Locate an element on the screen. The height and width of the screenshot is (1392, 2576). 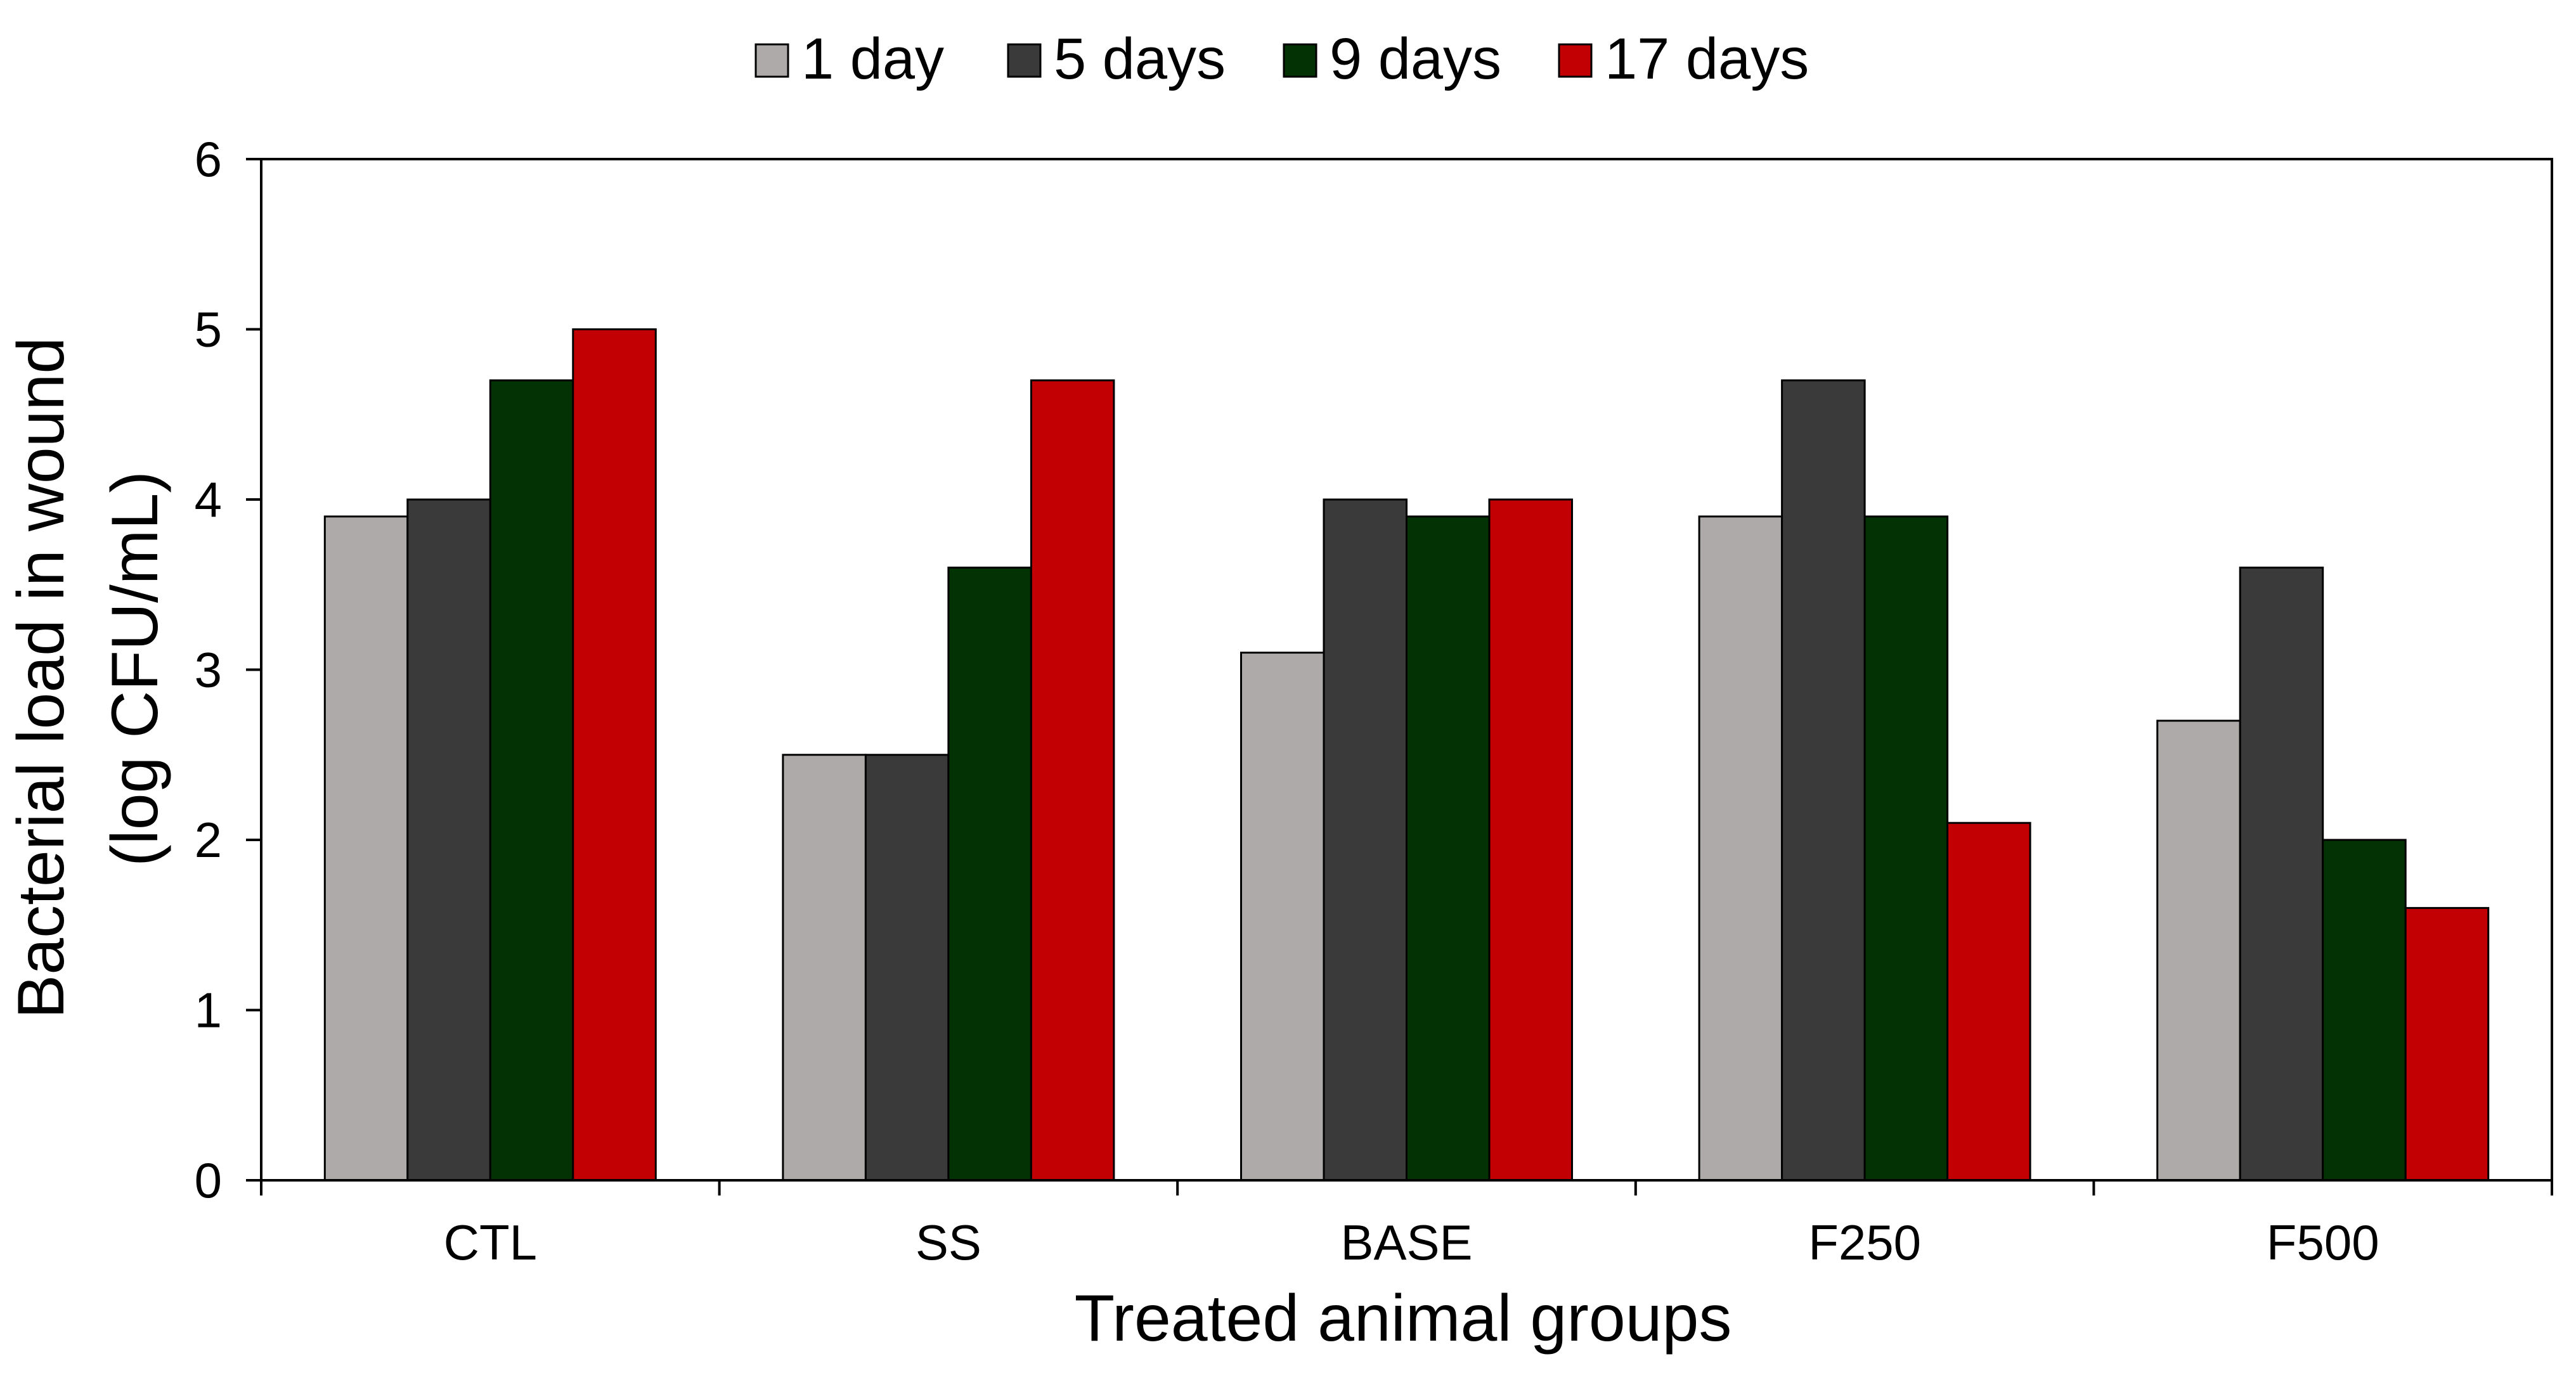
bar-f500-1-day is located at coordinates (2198, 951).